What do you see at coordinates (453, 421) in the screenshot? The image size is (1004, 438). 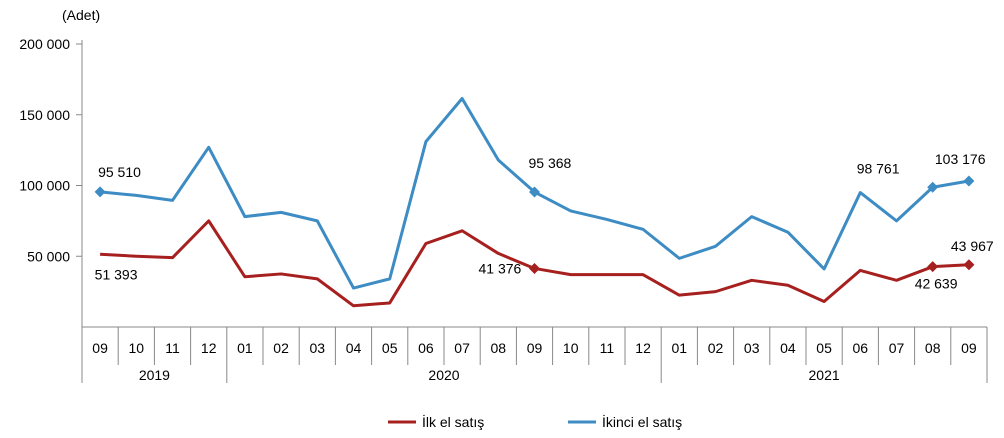 I see `legend-label: İlk el satış` at bounding box center [453, 421].